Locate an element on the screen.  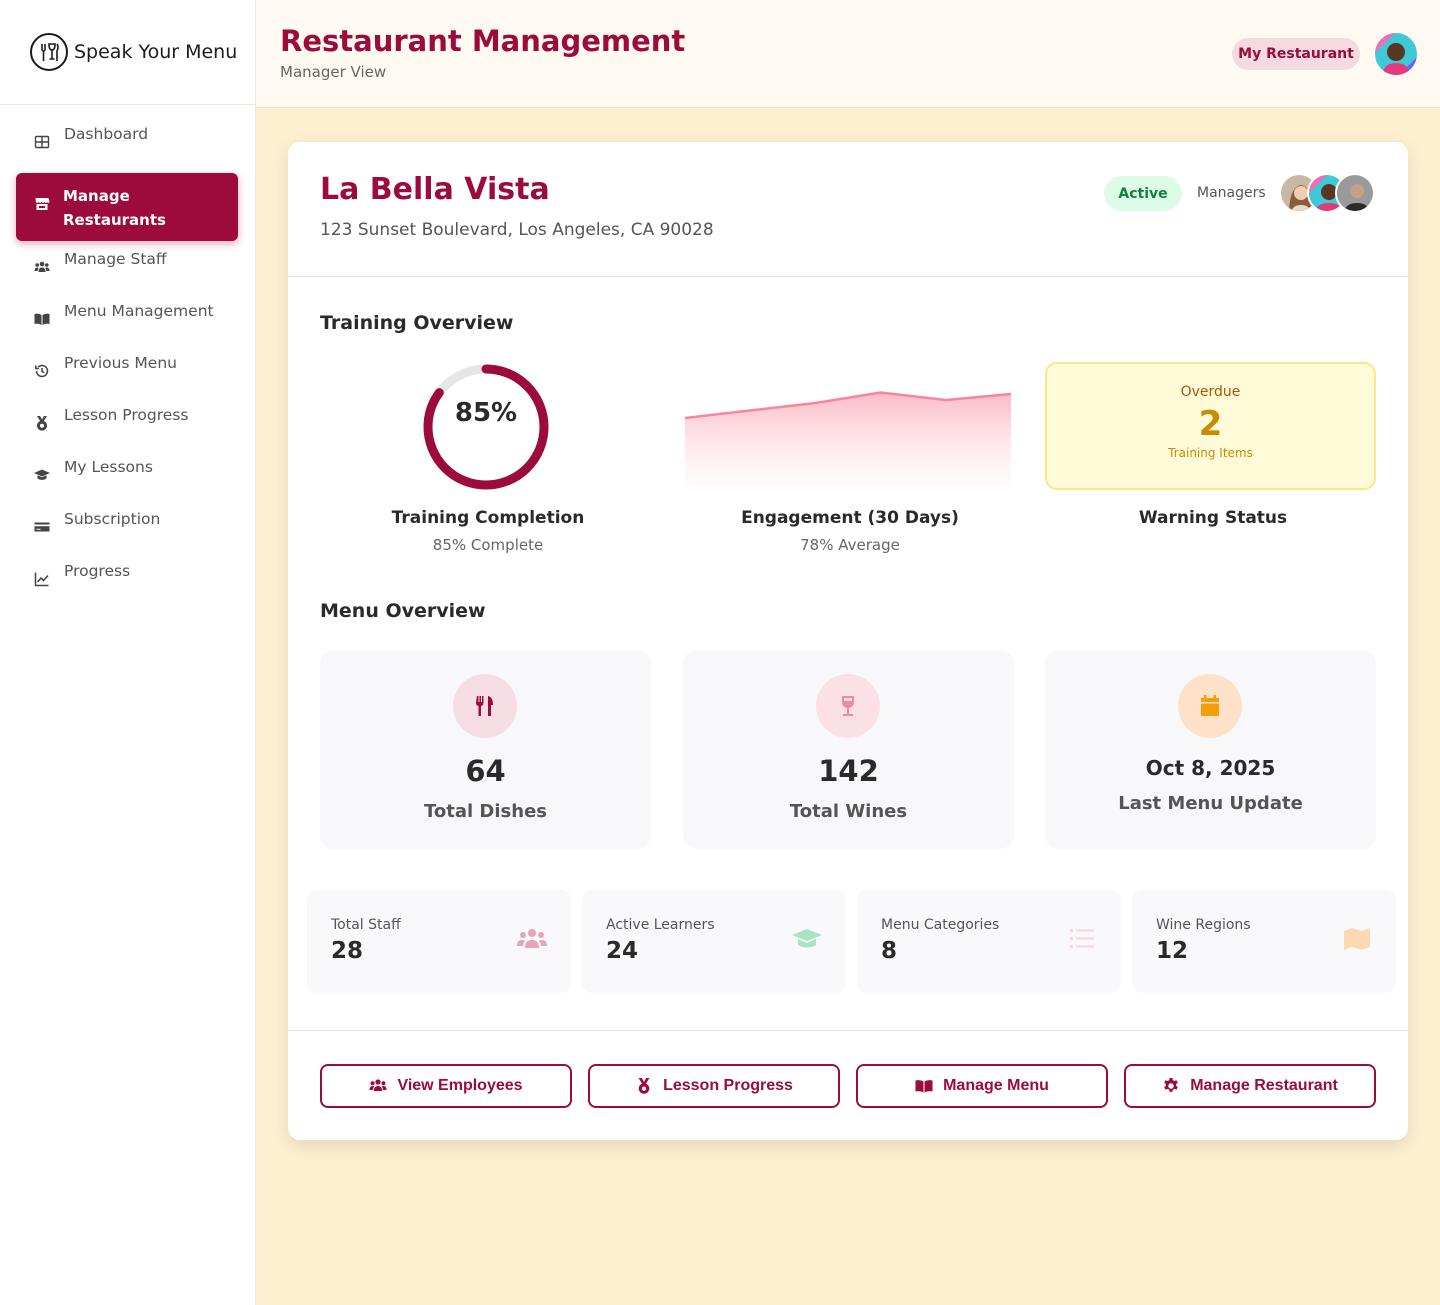
app-logo: Speak Your Menu is located at coordinates (127, 52).